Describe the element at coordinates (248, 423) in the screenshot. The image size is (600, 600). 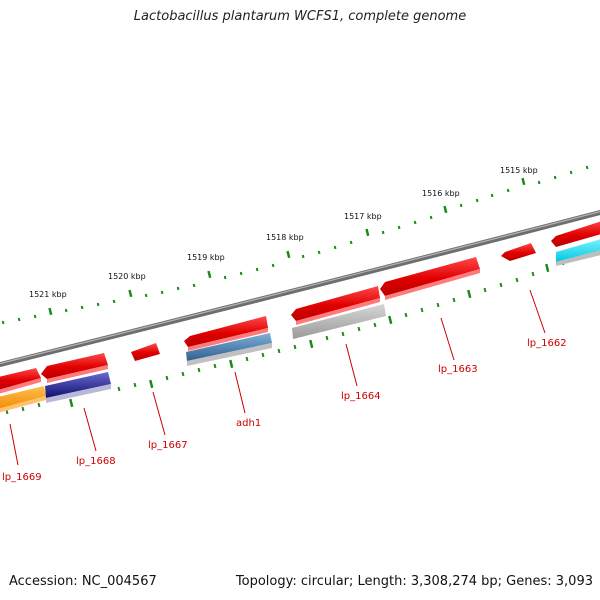
I see `gene-label-adh1: adh1` at that location.